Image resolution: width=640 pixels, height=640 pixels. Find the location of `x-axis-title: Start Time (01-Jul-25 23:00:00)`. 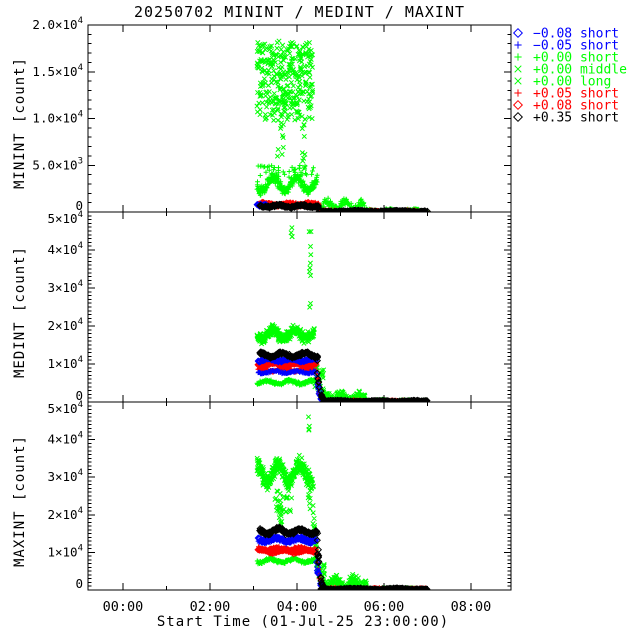

x-axis-title: Start Time (01-Jul-25 23:00:00) is located at coordinates (303, 622).